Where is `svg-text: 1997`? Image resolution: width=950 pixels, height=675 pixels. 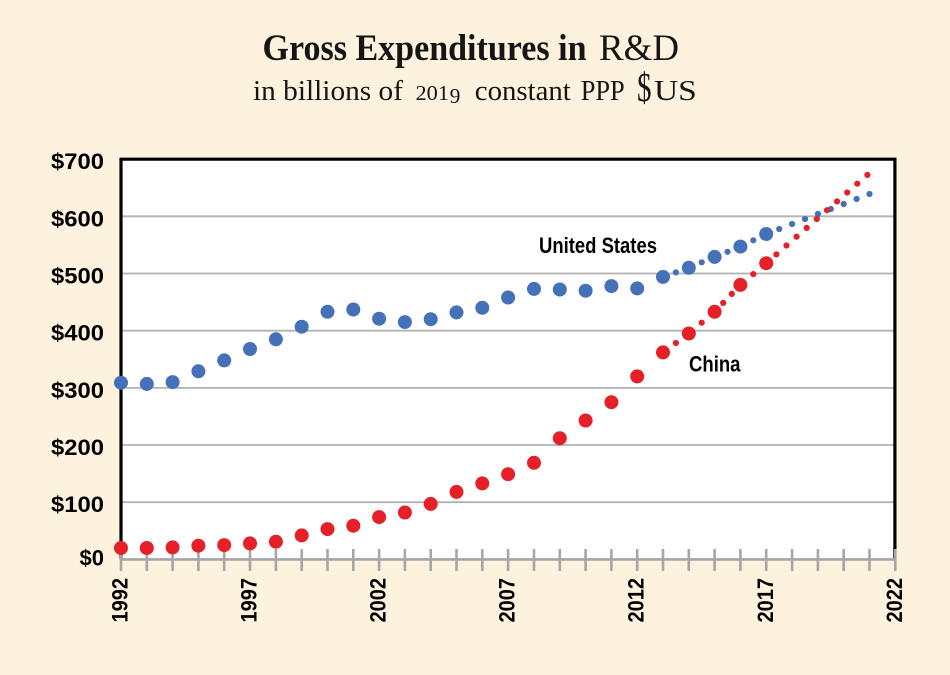
svg-text: 1997 is located at coordinates (249, 600).